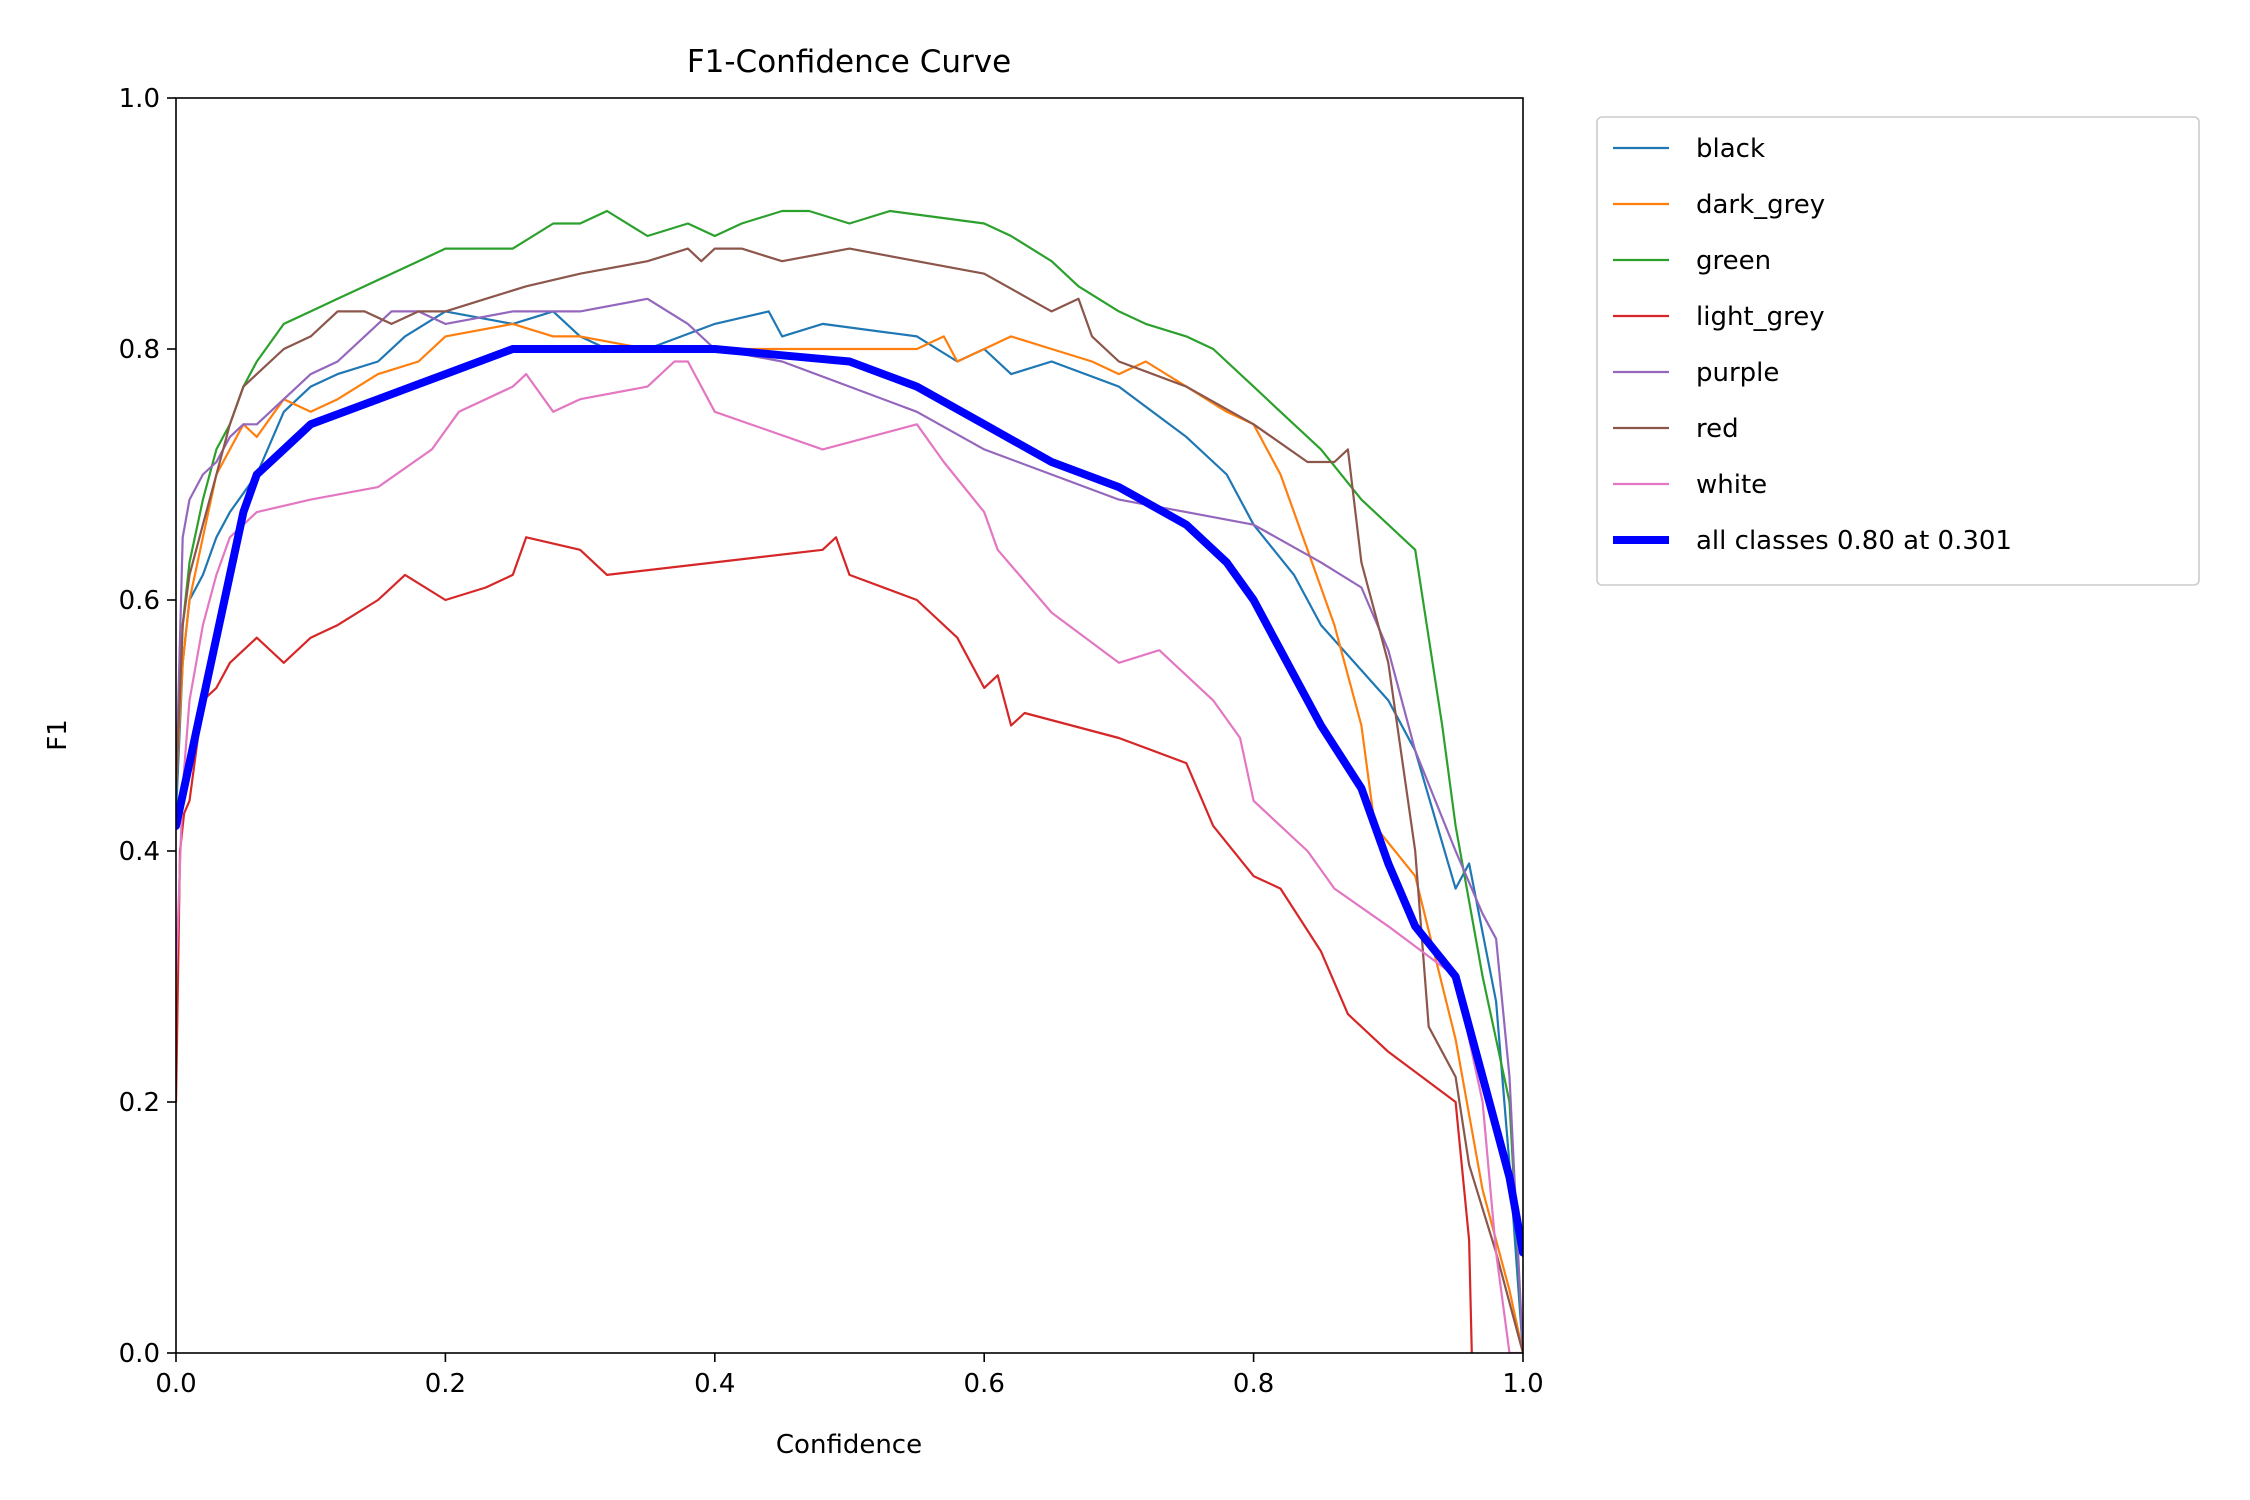 This screenshot has width=2250, height=1500. I want to click on y-tick-label: 0.6, so click(139, 601).